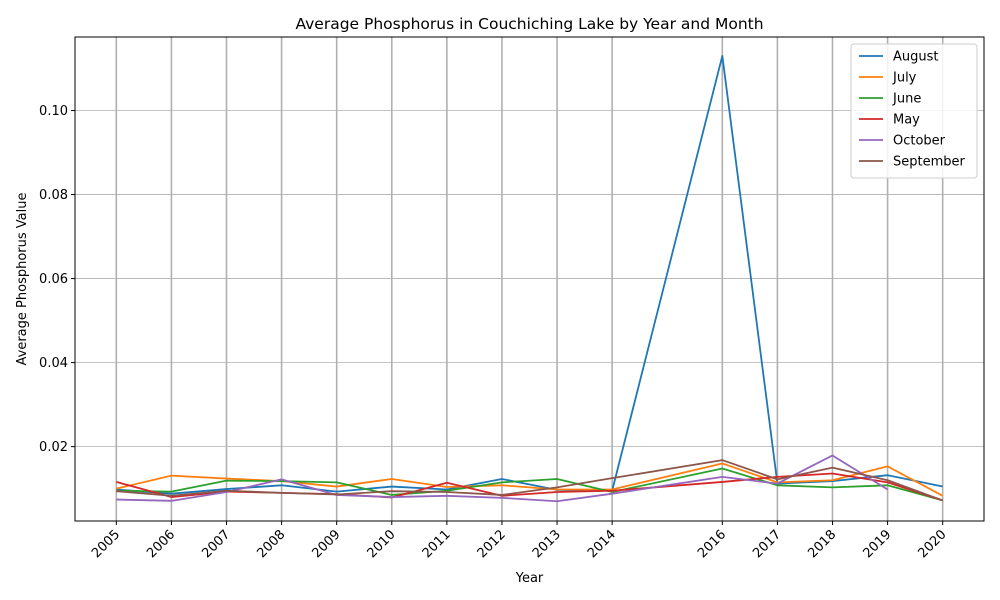  I want to click on x-tick-label: 2008, so click(271, 544).